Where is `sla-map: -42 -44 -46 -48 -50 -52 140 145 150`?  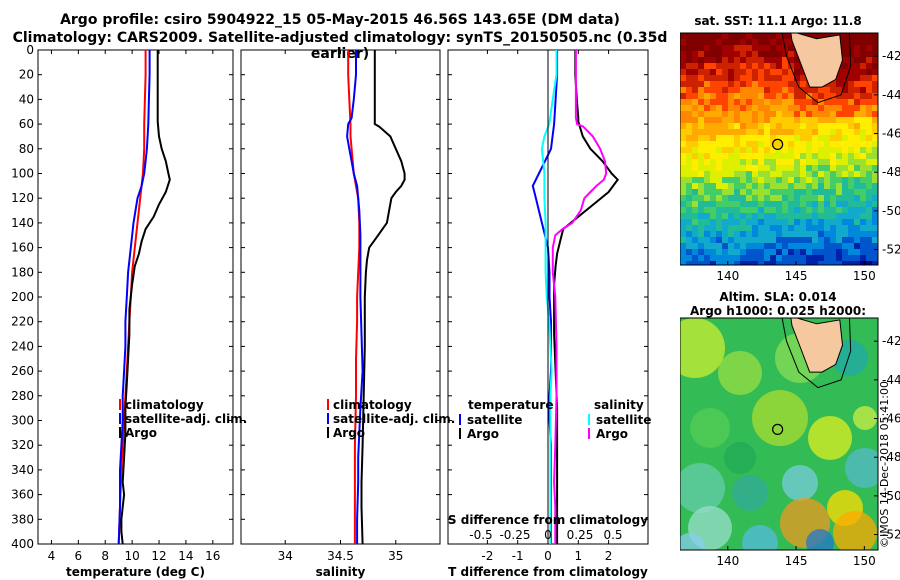
sla-map: -42 -44 -46 -48 -50 -52 140 145 150 is located at coordinates (790, 442).